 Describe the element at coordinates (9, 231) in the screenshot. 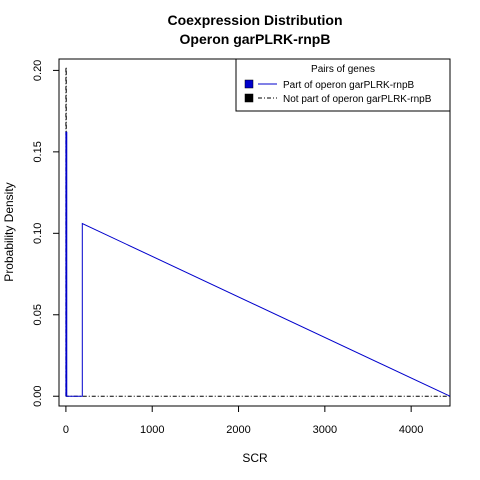

I see `y-axis-label: Probability Density` at that location.